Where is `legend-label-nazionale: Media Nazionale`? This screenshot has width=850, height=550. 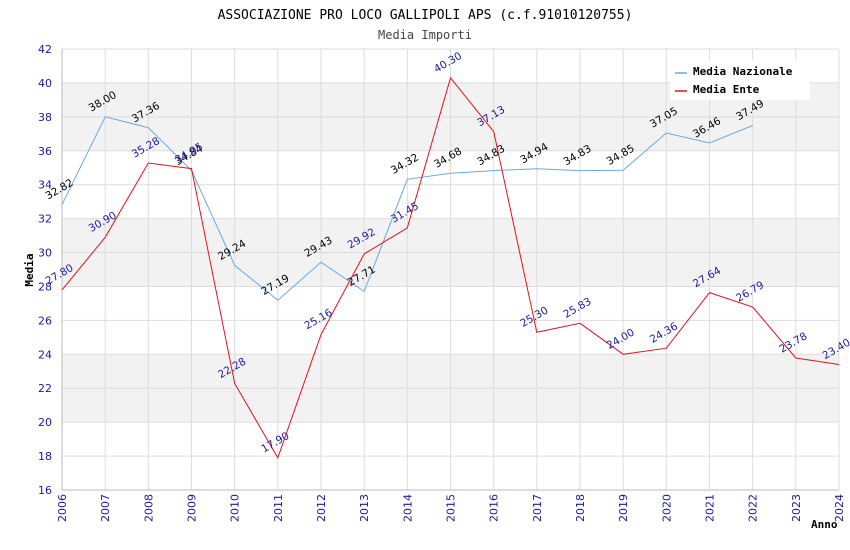
legend-label-nazionale: Media Nazionale is located at coordinates (743, 71).